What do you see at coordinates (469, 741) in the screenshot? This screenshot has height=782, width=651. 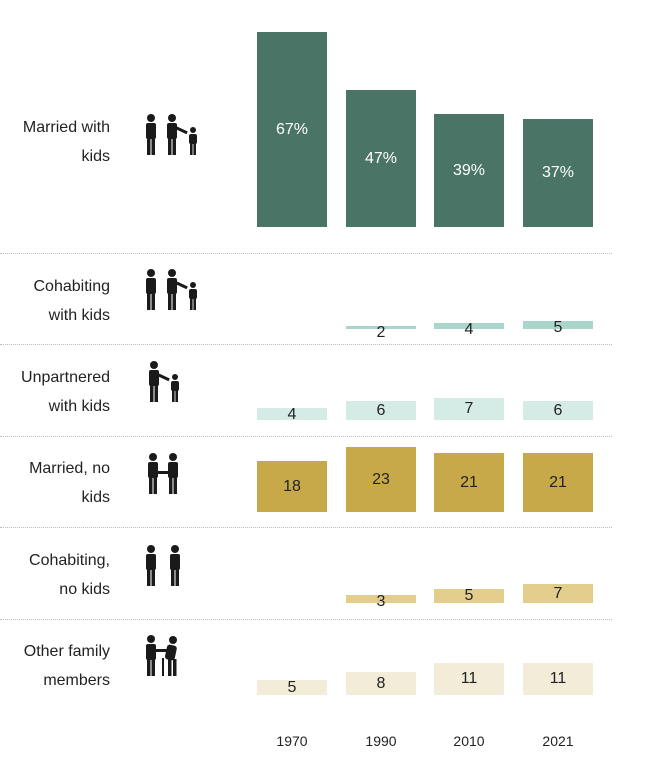 I see `x-tick-label: 2010` at bounding box center [469, 741].